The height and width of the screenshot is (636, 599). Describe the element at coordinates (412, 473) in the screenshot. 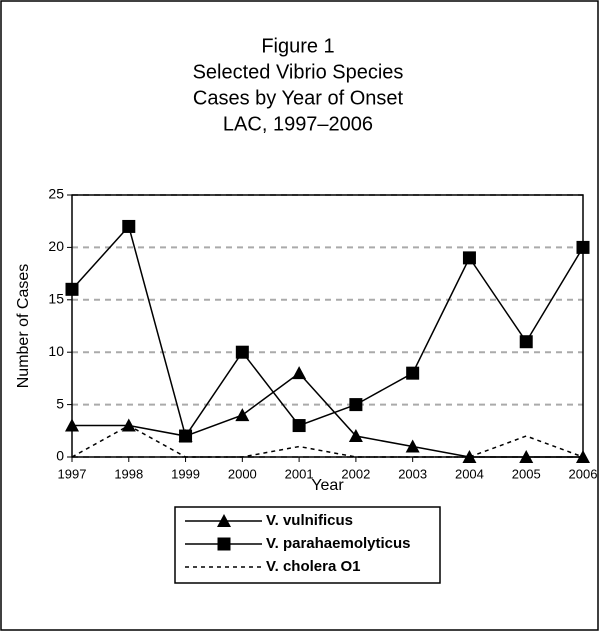

I see `x-tick-label: 2003` at that location.